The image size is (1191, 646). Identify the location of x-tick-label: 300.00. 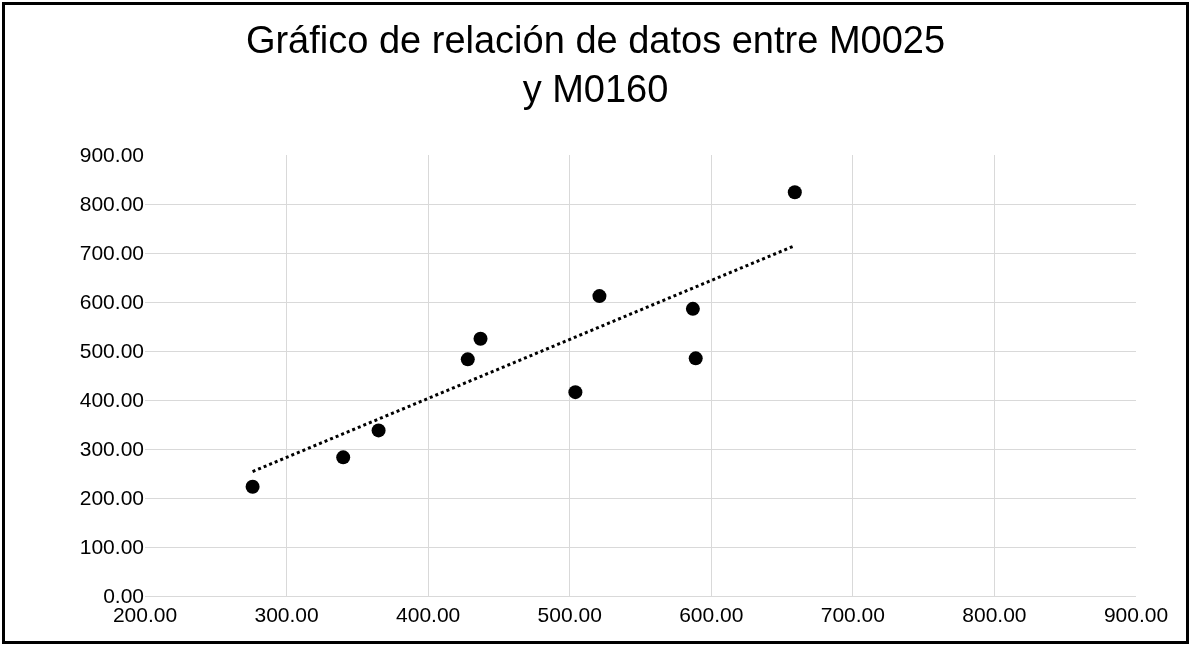
(286, 615).